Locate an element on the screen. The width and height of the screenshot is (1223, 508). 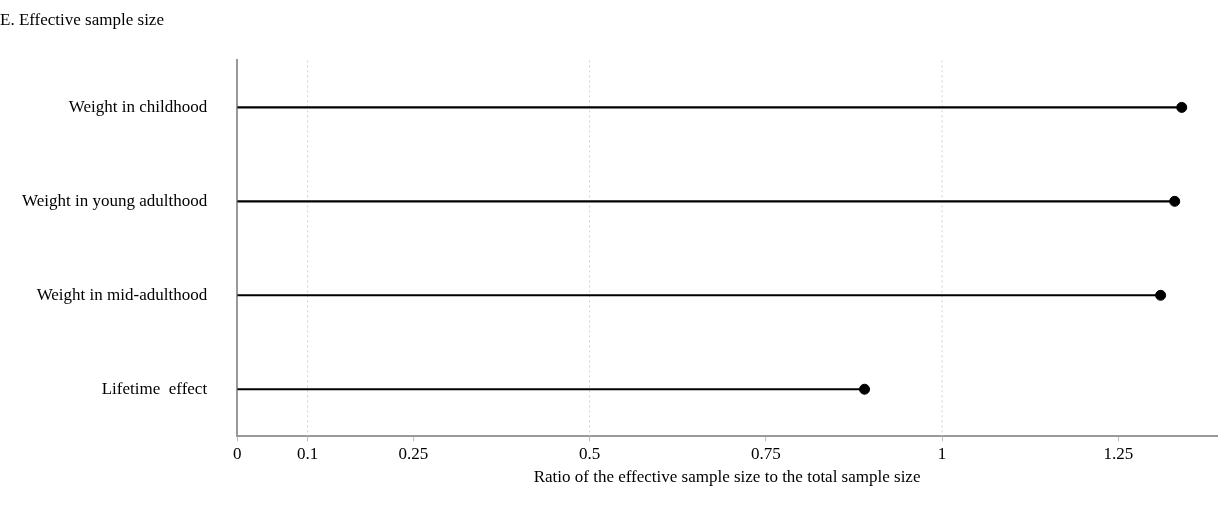
x-tick-label: 1 is located at coordinates (942, 453).